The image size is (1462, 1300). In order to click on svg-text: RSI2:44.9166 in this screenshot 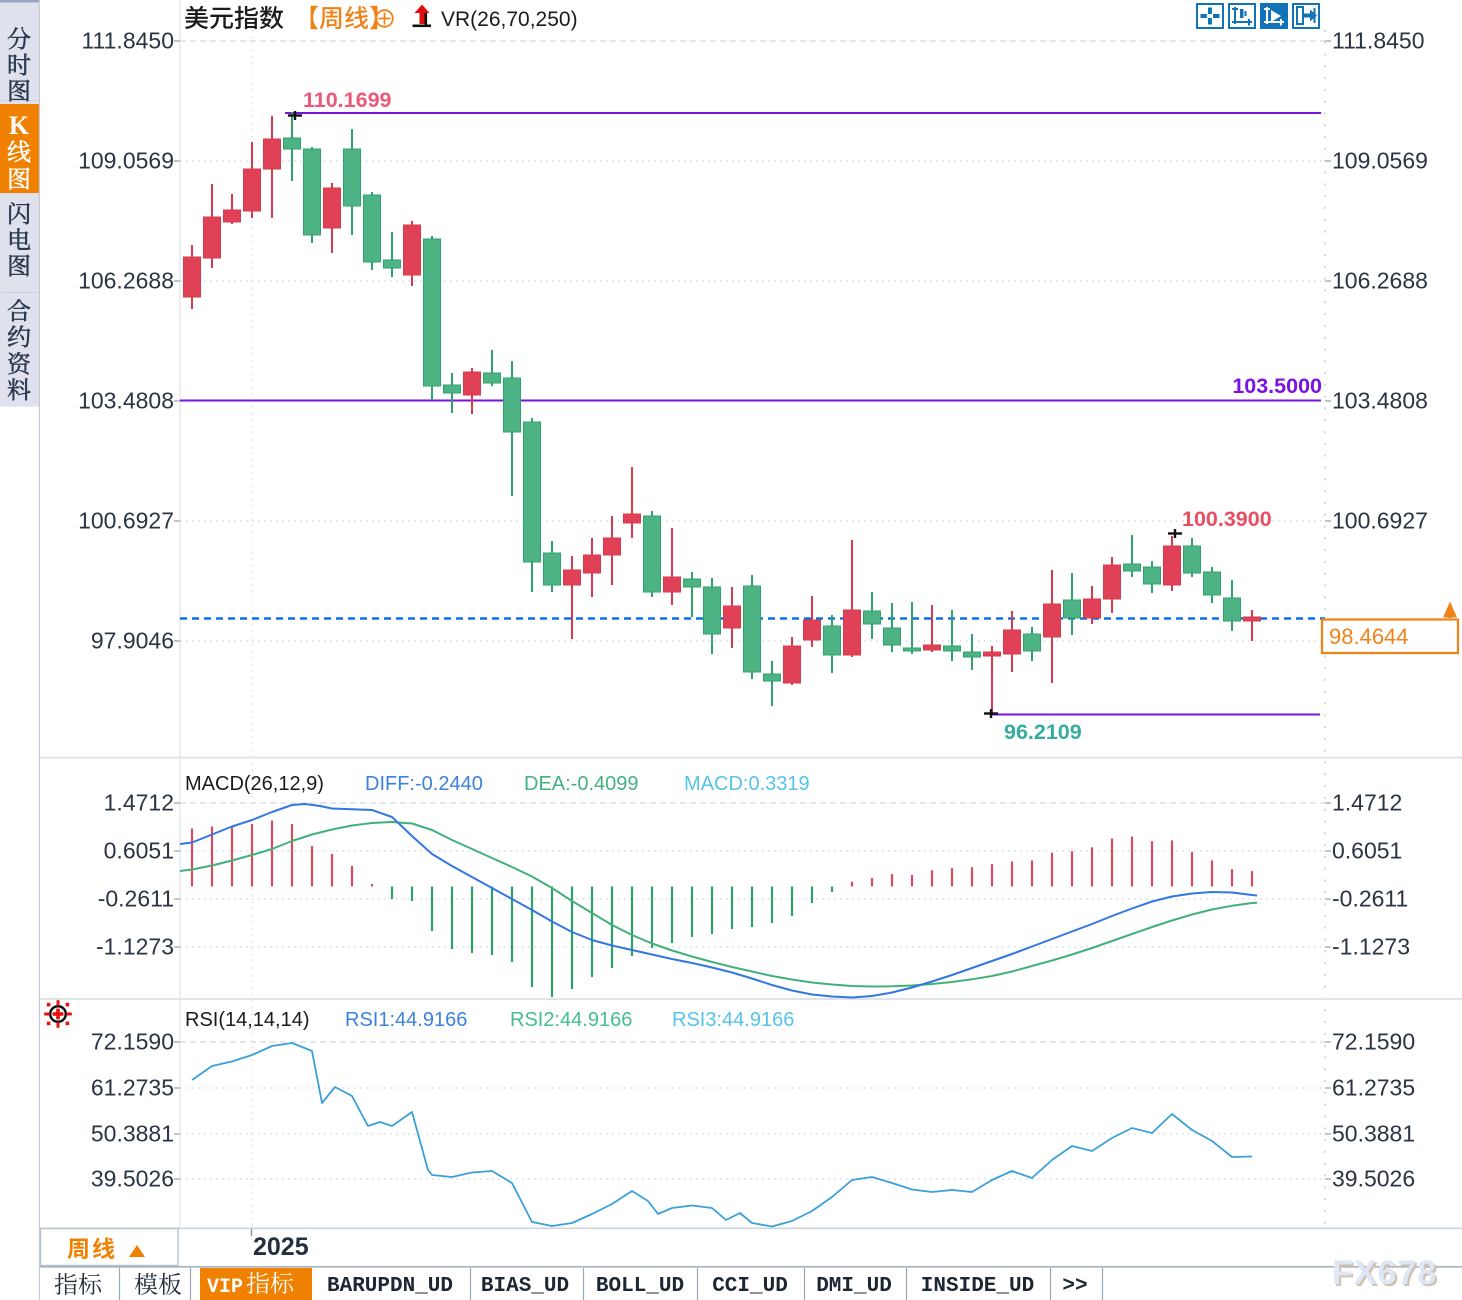, I will do `click(571, 1020)`.